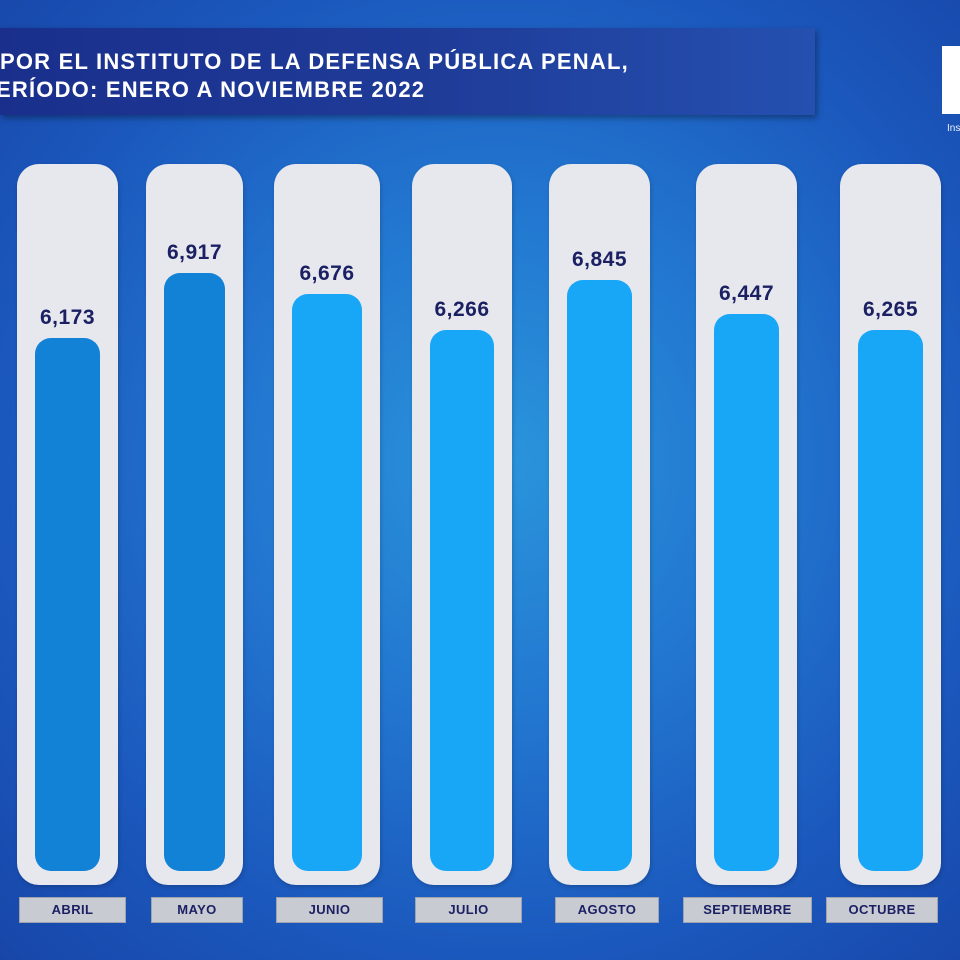 The image size is (960, 960). I want to click on bar-julio, so click(462, 600).